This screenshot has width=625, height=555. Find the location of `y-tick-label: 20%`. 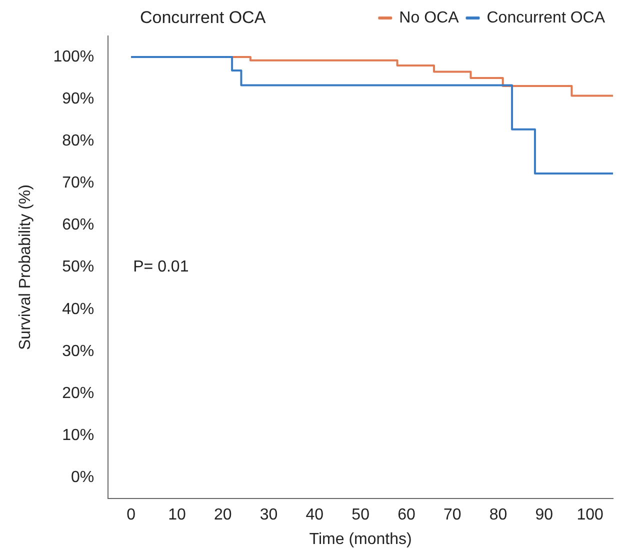

y-tick-label: 20% is located at coordinates (78, 393).